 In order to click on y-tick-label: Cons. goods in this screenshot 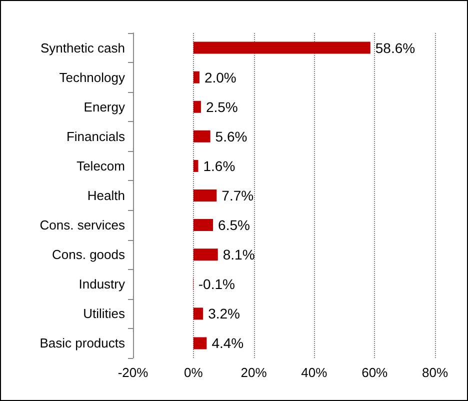, I will do `click(89, 254)`.